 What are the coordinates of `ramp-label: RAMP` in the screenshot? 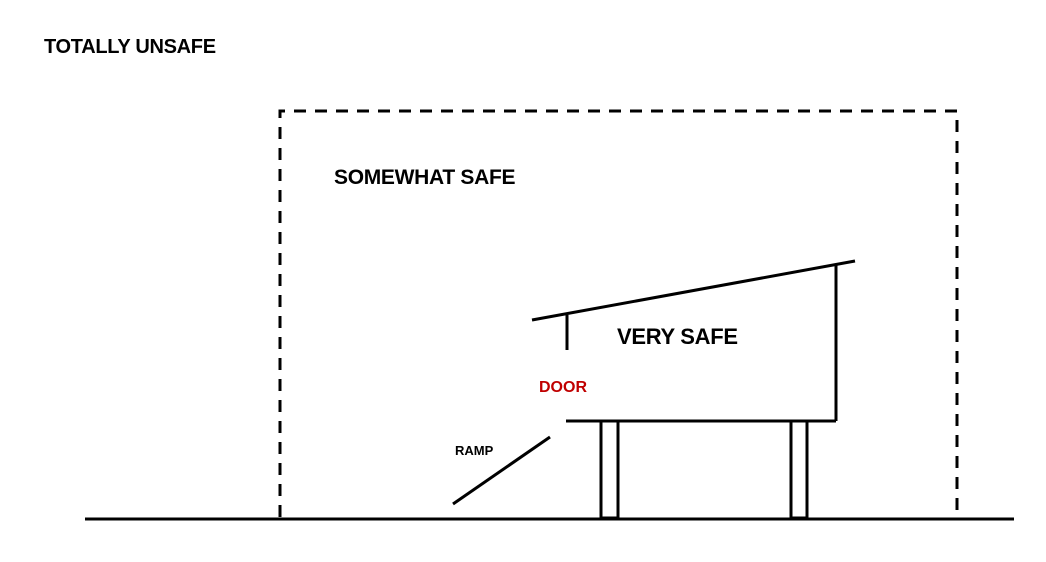 It's located at (474, 450).